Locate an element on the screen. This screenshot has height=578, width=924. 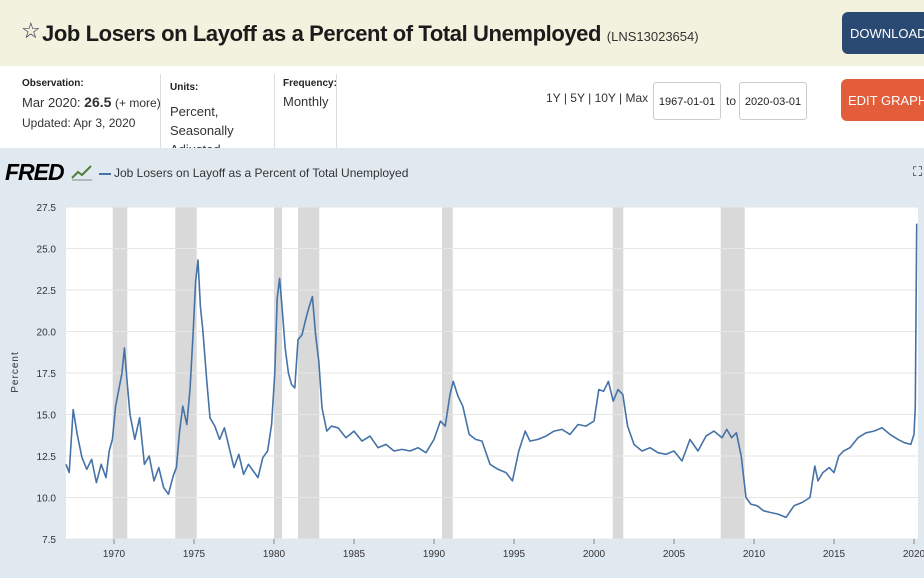
frequency-block: Frequency: Monthly is located at coordinates (313, 107).